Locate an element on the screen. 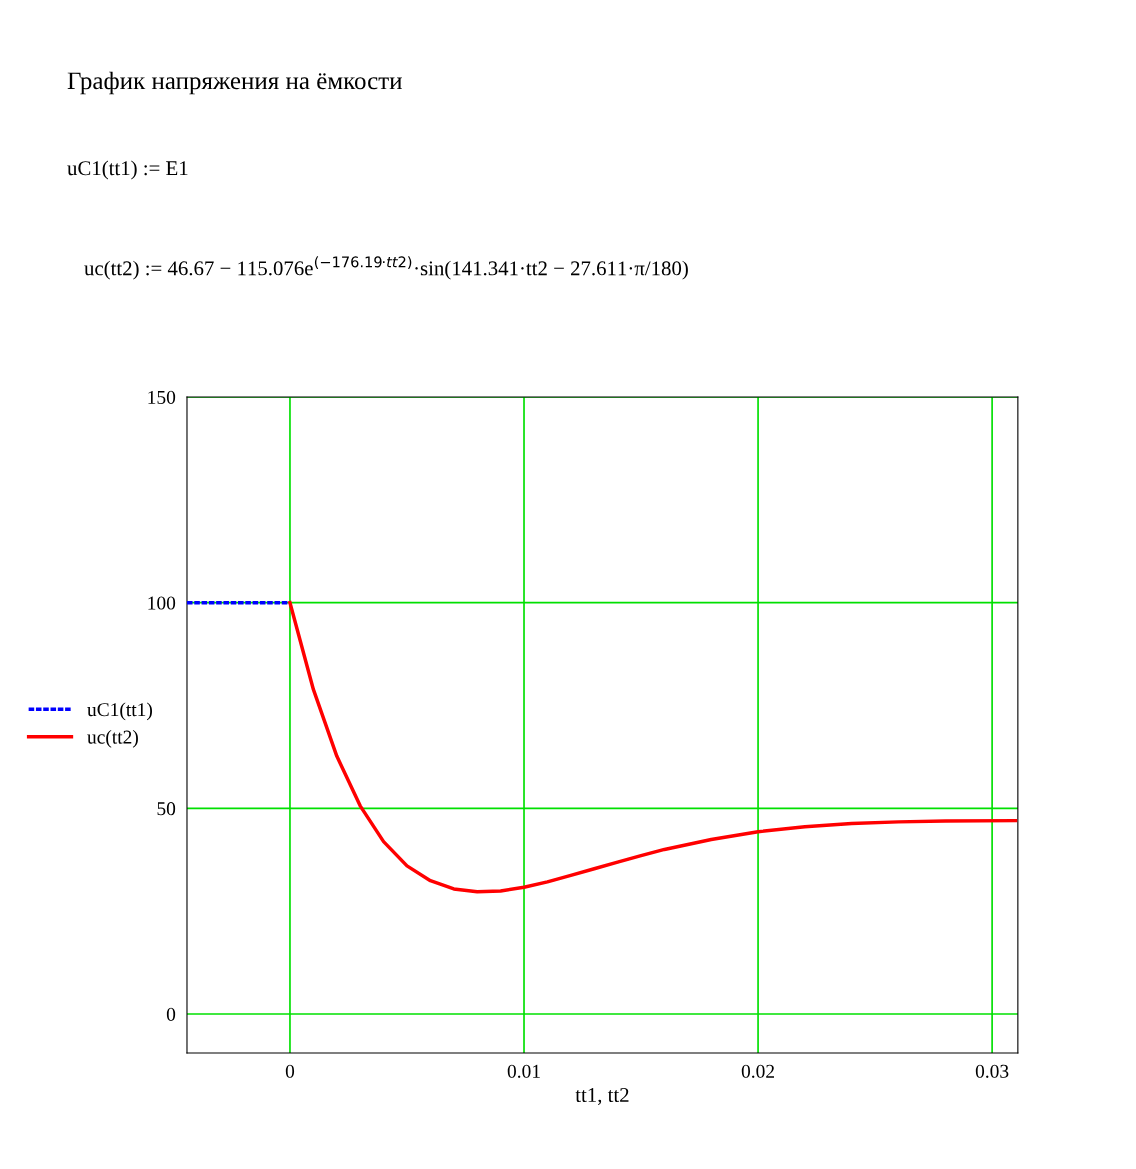 This screenshot has height=1169, width=1136. x-tick-label: 0 is located at coordinates (290, 1071).